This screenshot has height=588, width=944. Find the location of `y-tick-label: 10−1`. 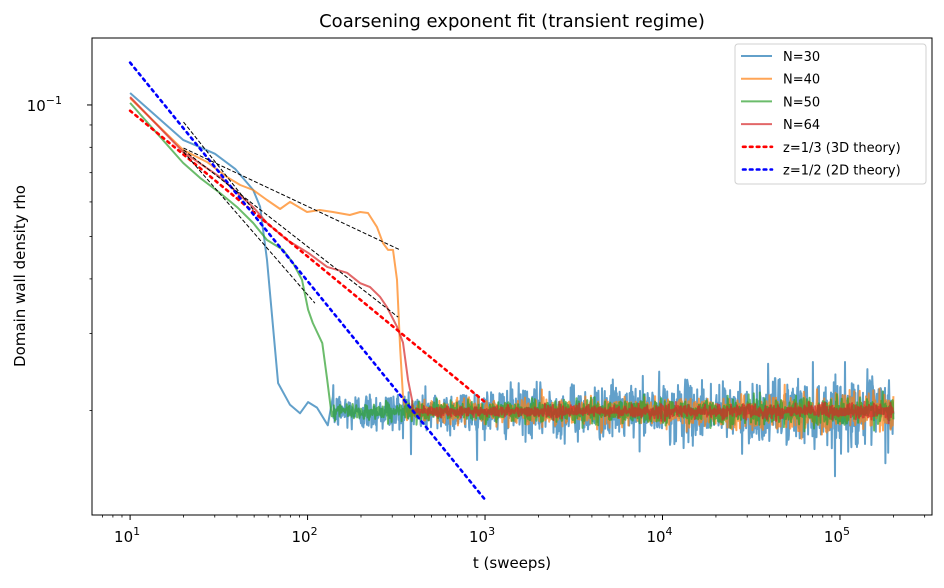

y-tick-label: 10−1 is located at coordinates (44, 104).